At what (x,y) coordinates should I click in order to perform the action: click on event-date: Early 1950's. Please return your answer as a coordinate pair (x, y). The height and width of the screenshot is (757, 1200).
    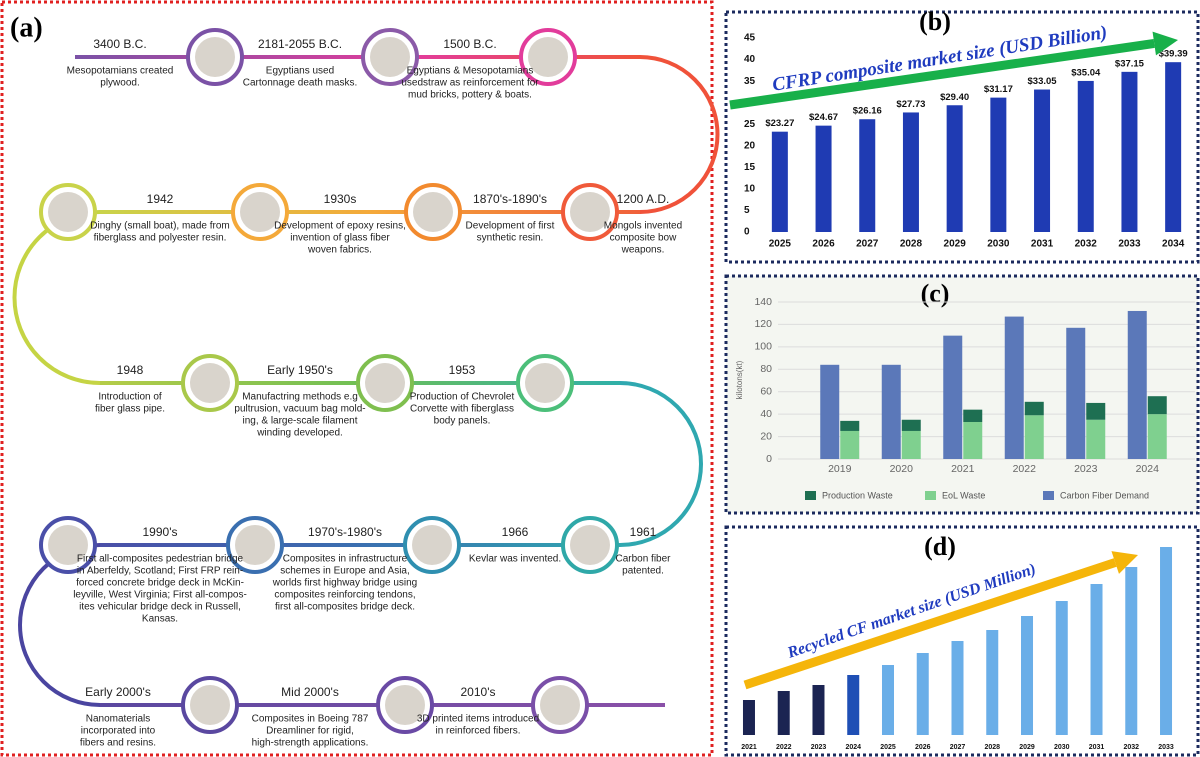
    Looking at the image, I should click on (300, 370).